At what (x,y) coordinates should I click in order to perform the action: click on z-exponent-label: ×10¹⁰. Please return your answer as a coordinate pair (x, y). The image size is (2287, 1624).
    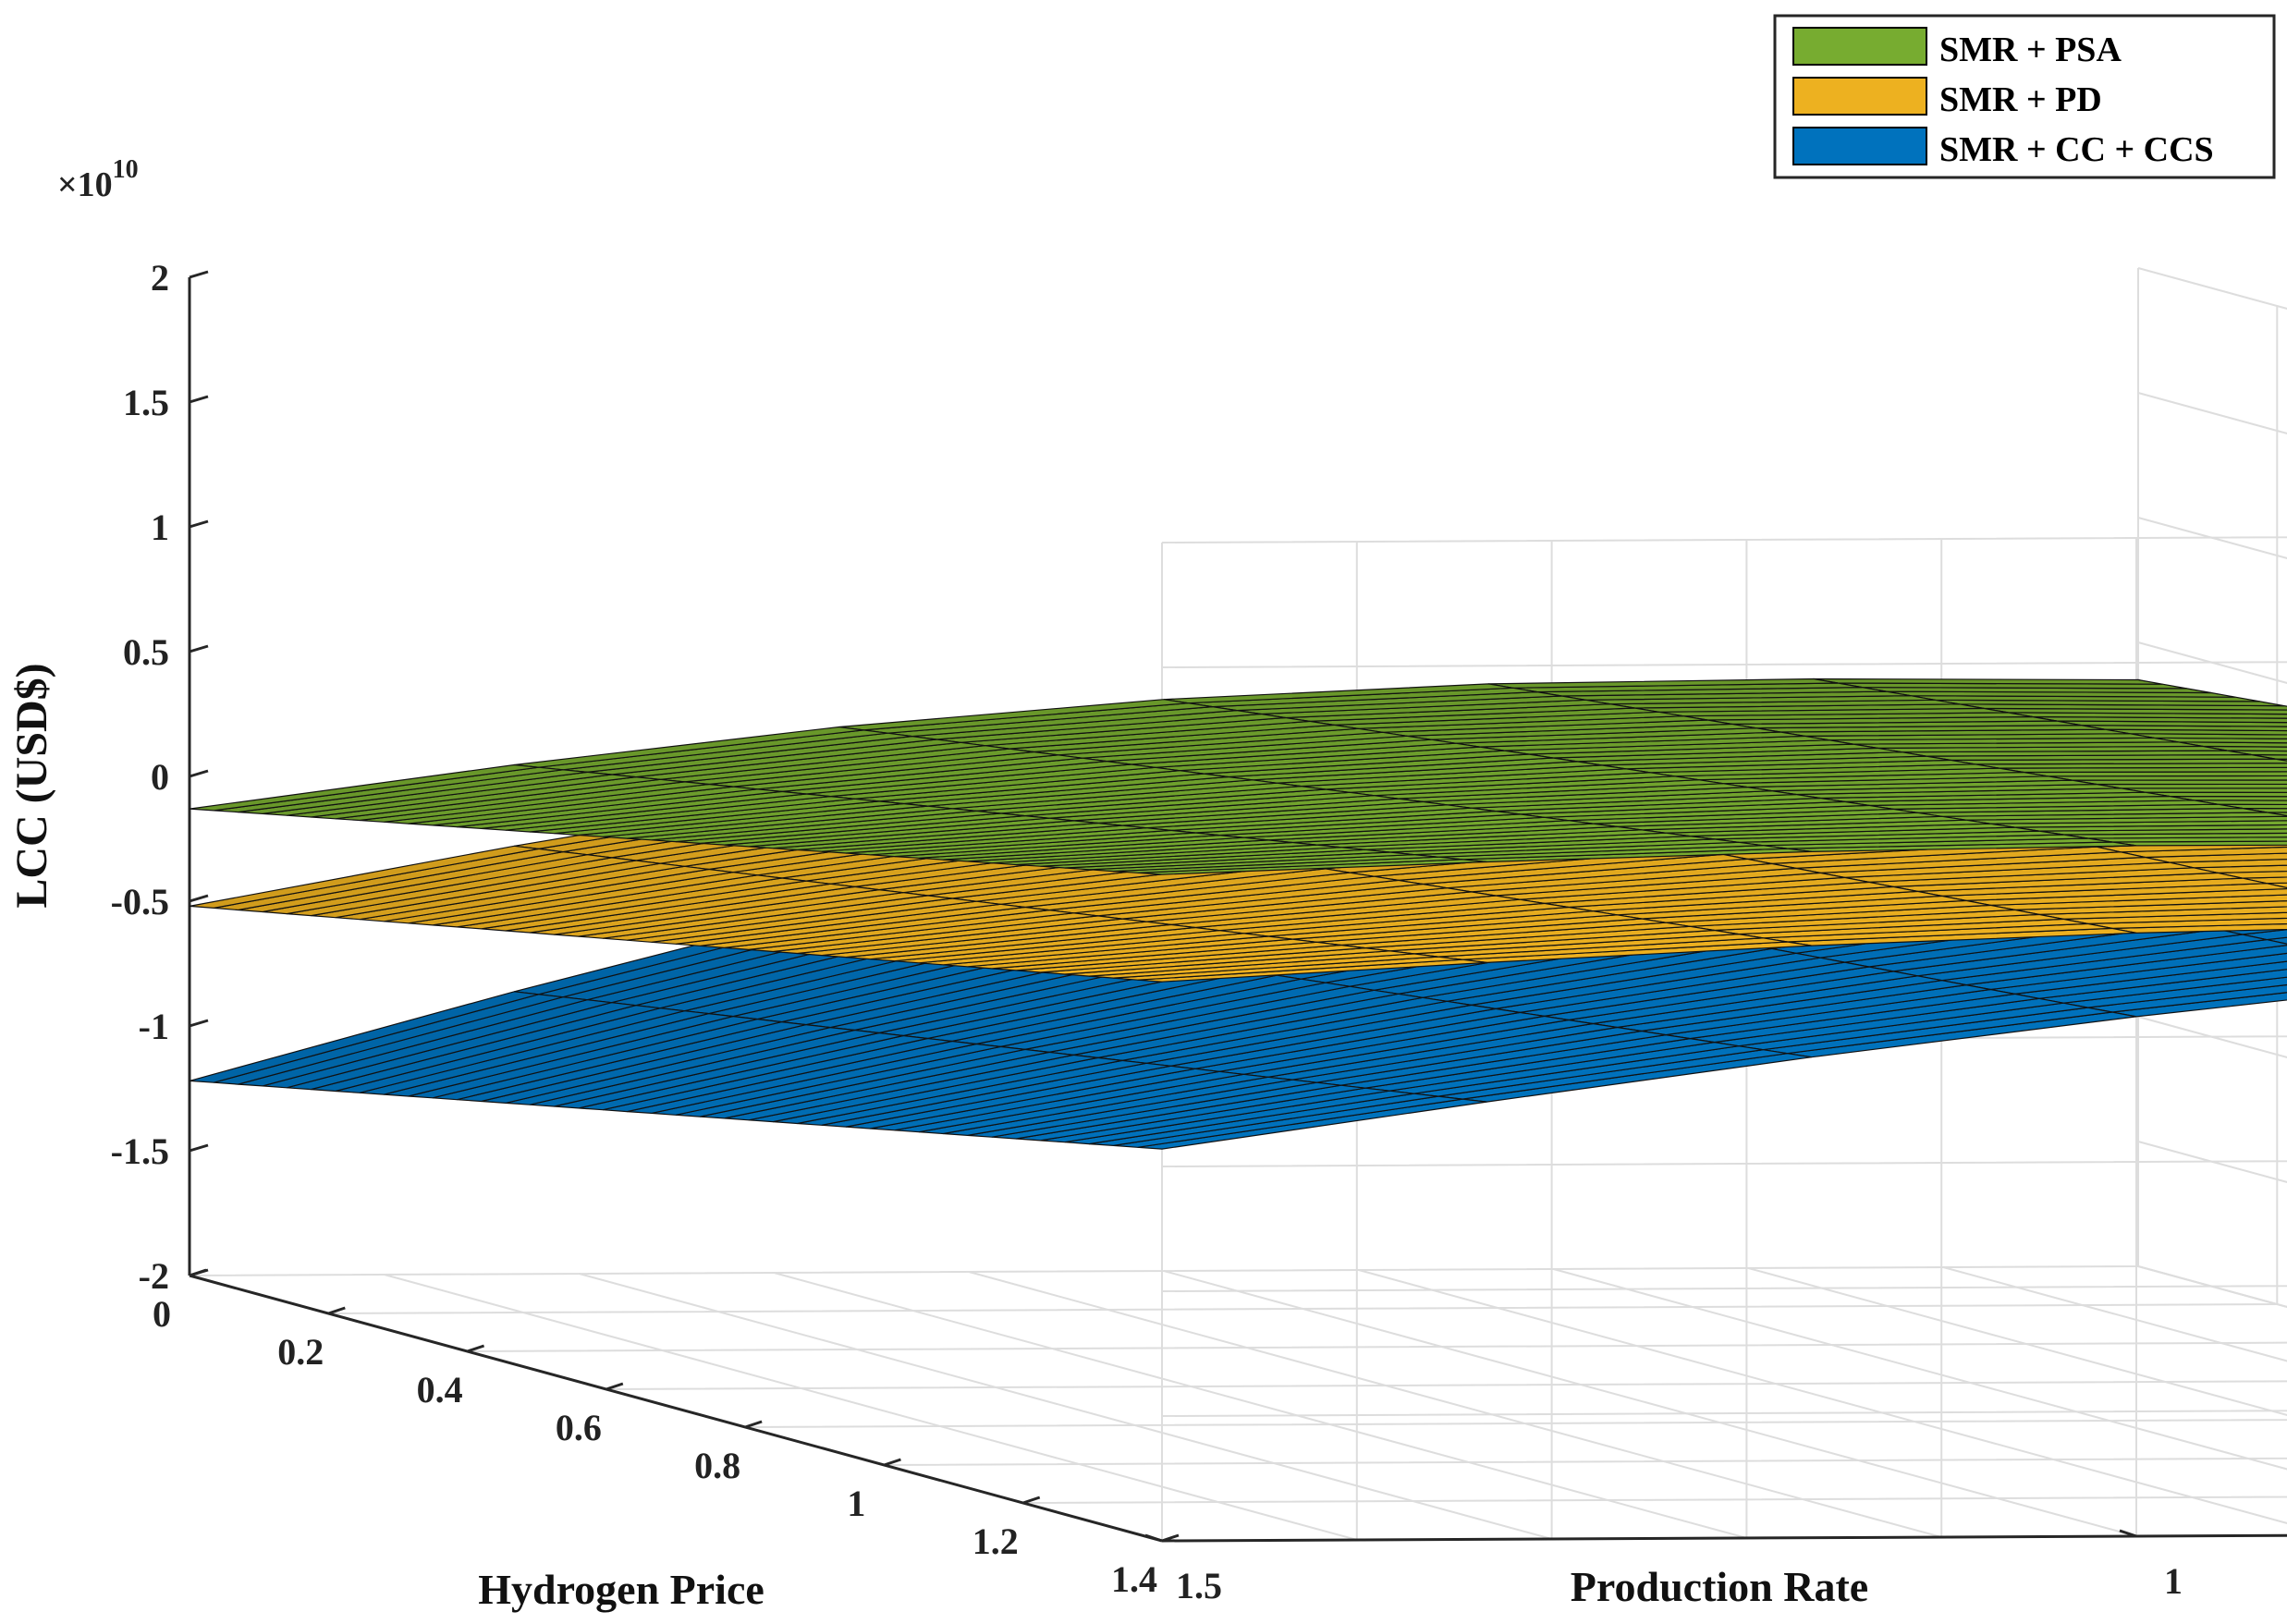
    Looking at the image, I should click on (98, 179).